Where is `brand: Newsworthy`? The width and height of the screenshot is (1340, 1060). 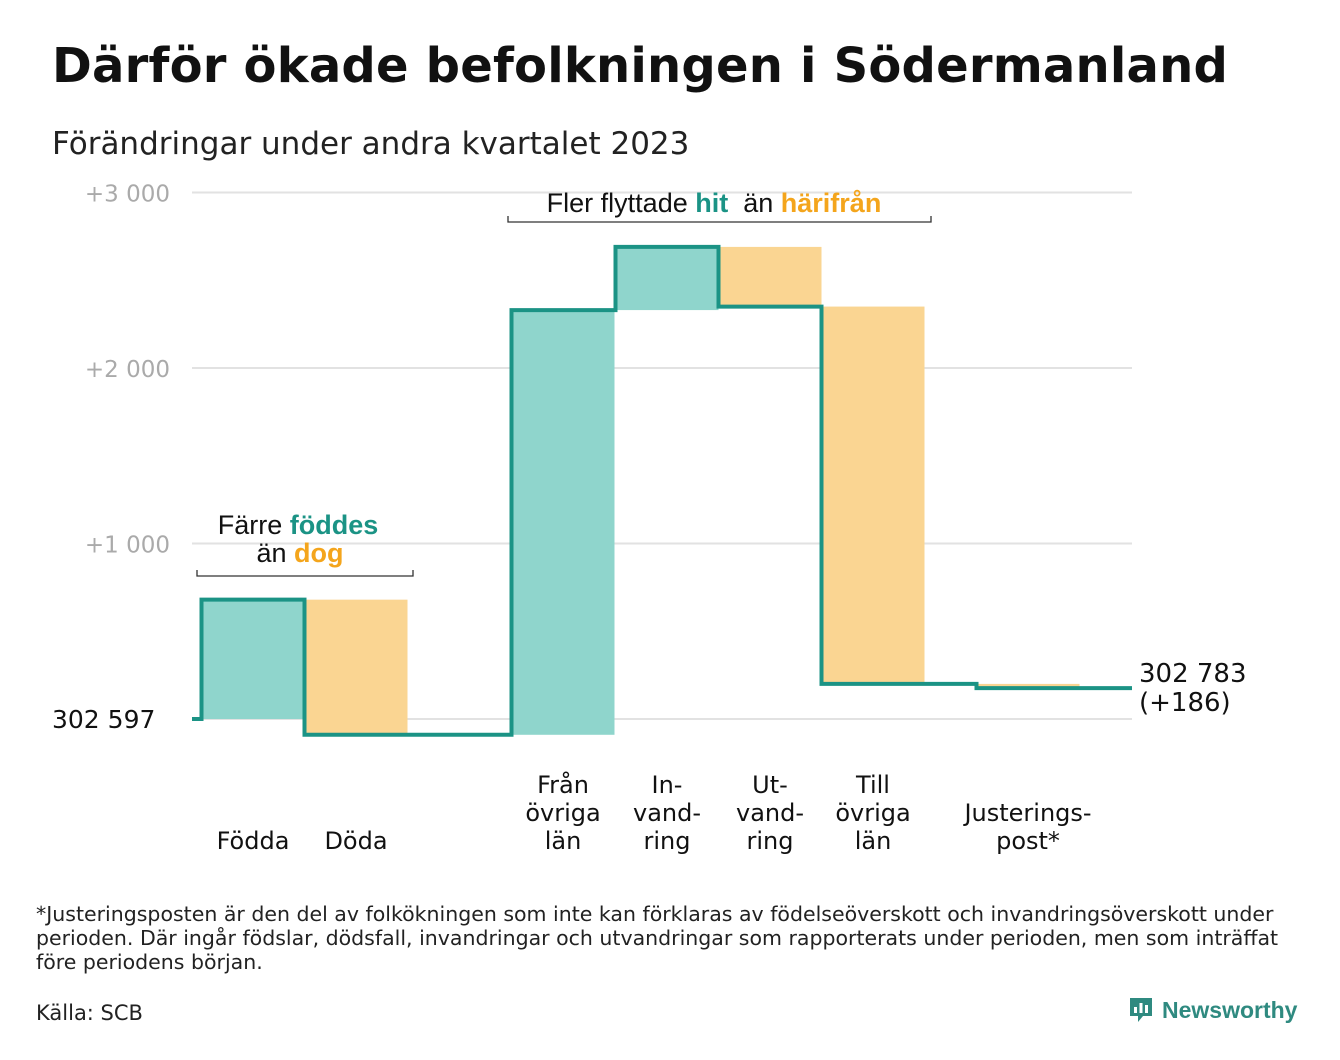
brand: Newsworthy is located at coordinates (1212, 1010).